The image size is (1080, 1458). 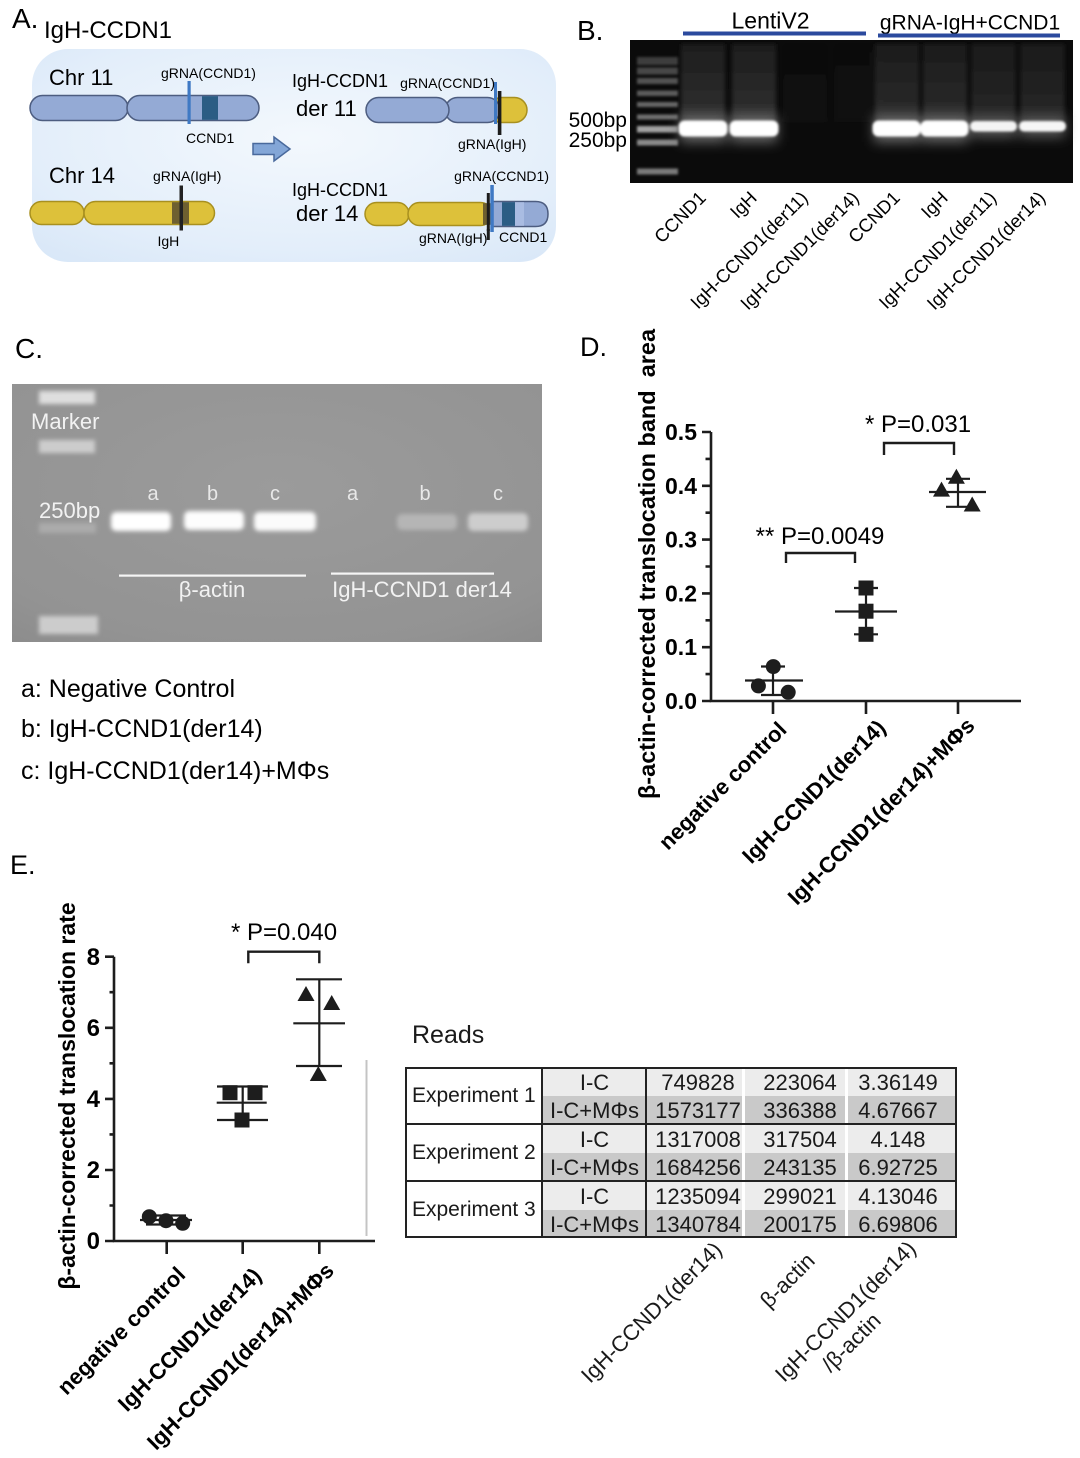 What do you see at coordinates (65, 421) in the screenshot?
I see `svg-text: Marker` at bounding box center [65, 421].